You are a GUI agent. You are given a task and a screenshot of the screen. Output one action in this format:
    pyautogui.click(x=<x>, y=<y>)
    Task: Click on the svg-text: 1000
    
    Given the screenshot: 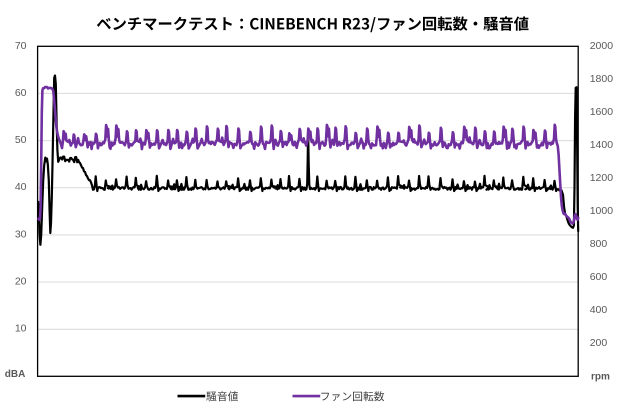 What is the action you would take?
    pyautogui.click(x=602, y=211)
    